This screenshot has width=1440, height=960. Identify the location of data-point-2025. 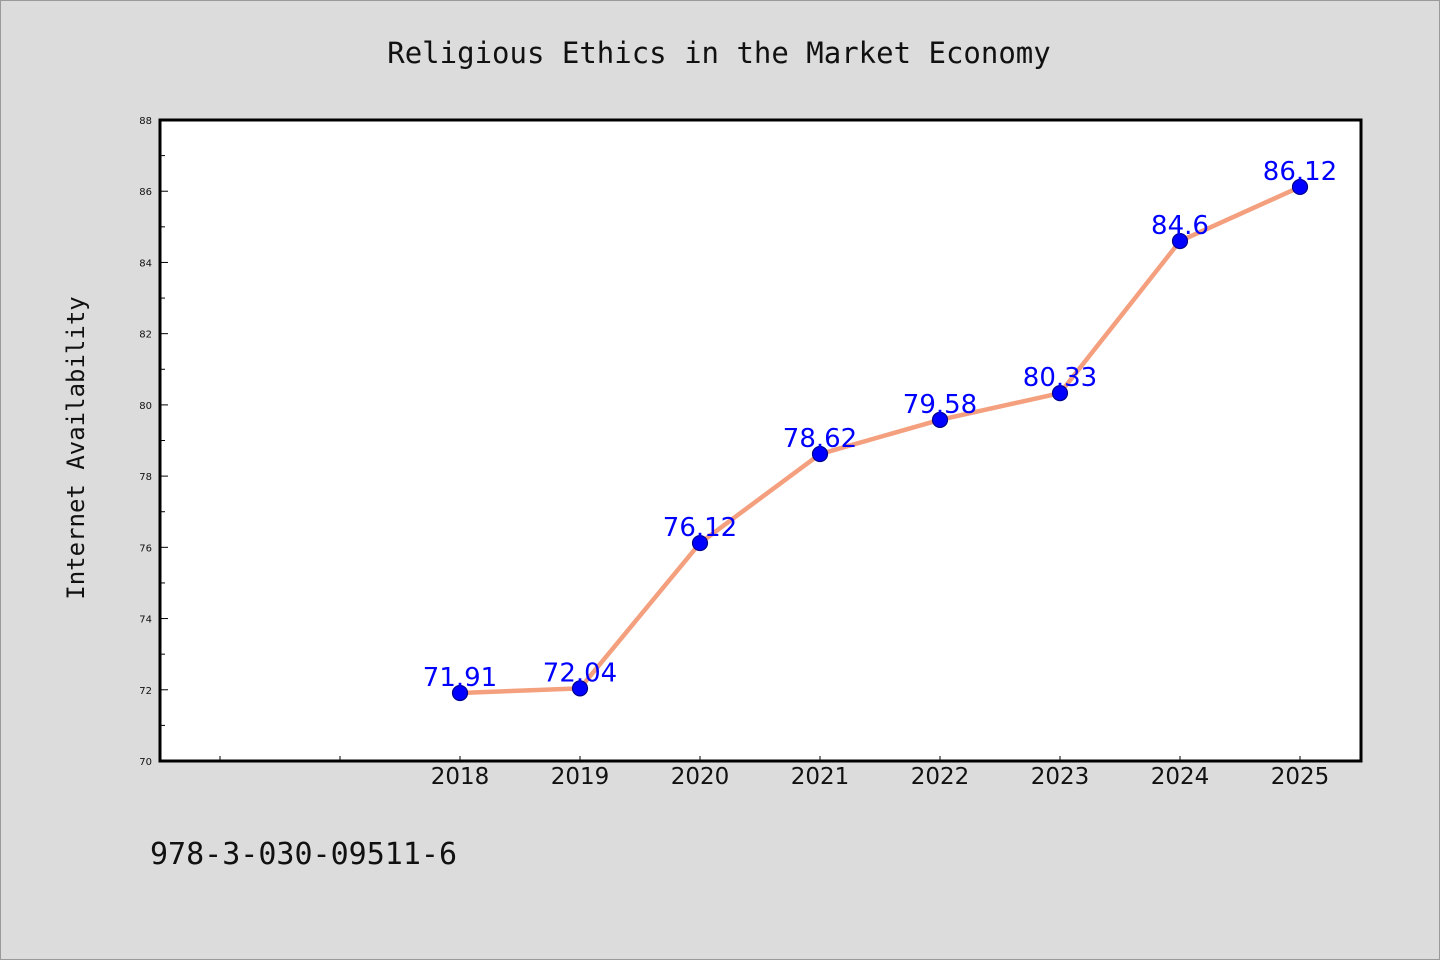
(1300, 187).